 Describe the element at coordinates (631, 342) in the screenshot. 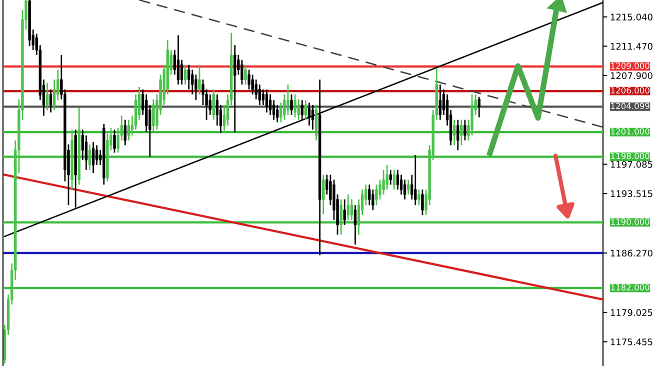

I see `y-tick-label: 1175.455` at that location.